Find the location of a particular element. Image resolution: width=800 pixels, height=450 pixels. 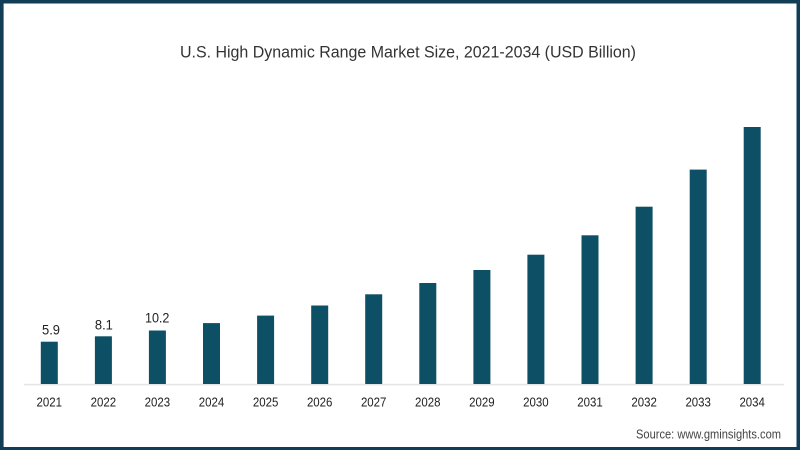

svg-text: 2028 is located at coordinates (428, 403).